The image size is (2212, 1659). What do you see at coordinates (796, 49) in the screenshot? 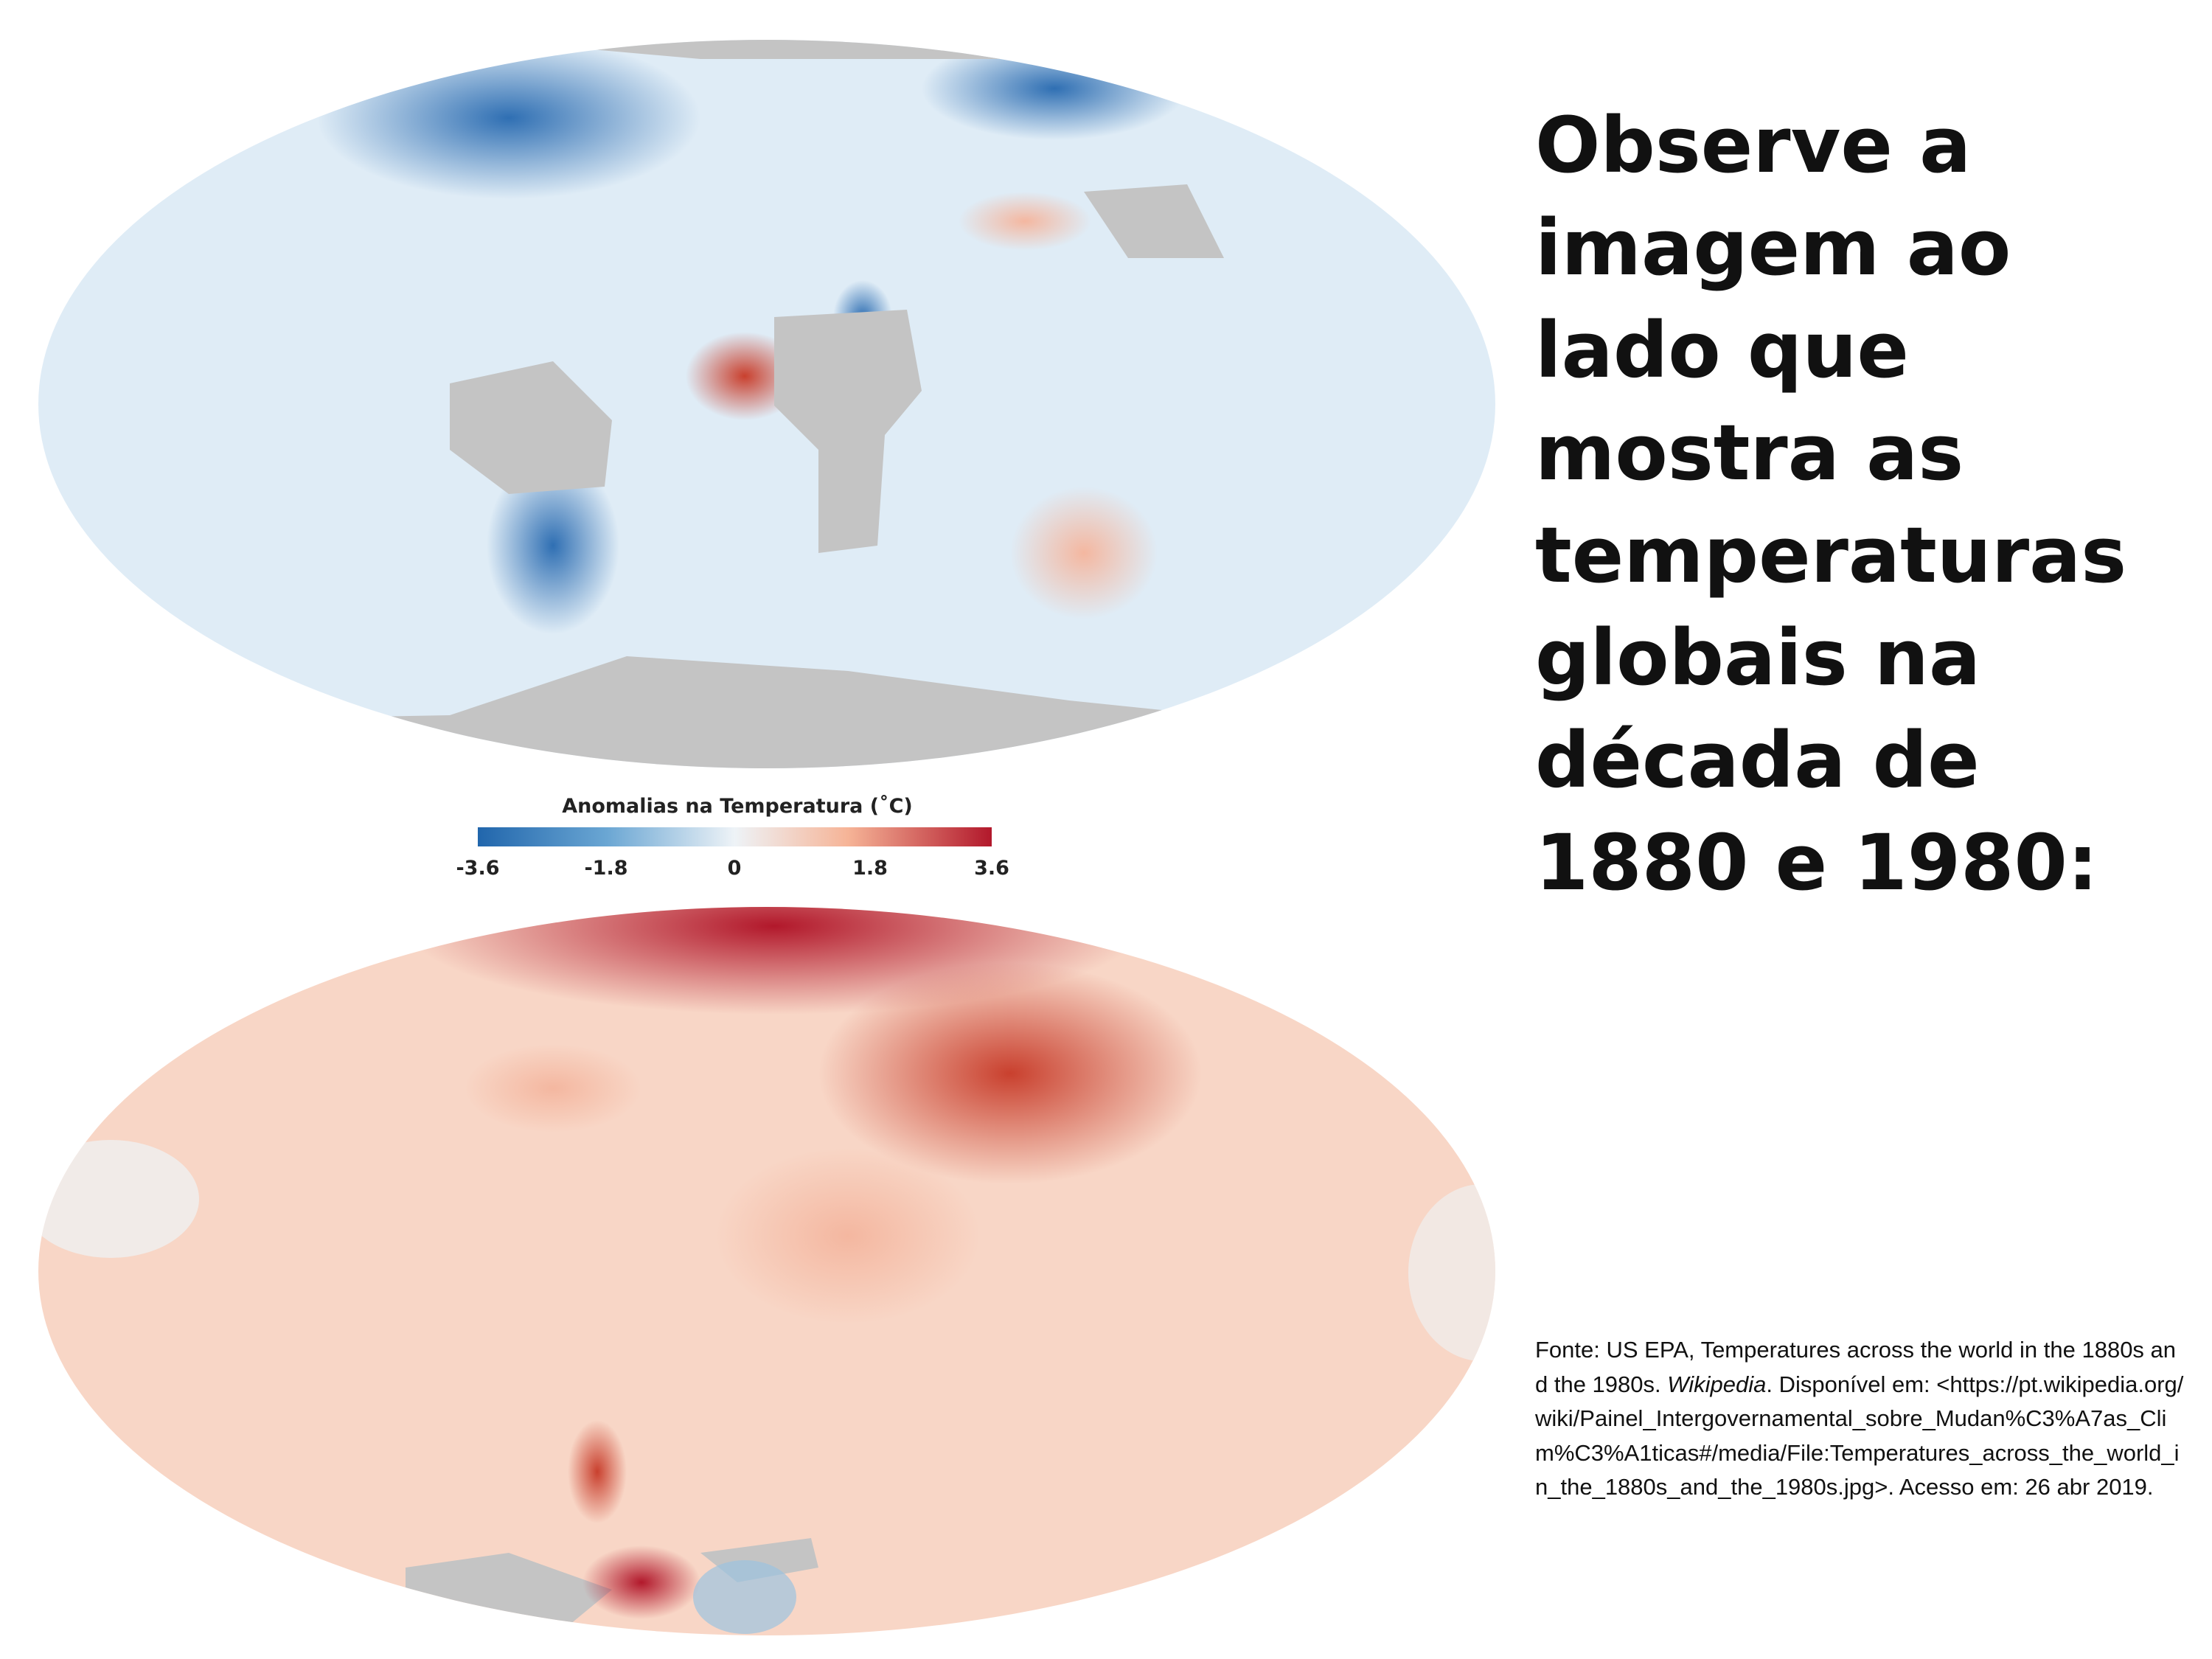
I see `arctic-no-data` at bounding box center [796, 49].